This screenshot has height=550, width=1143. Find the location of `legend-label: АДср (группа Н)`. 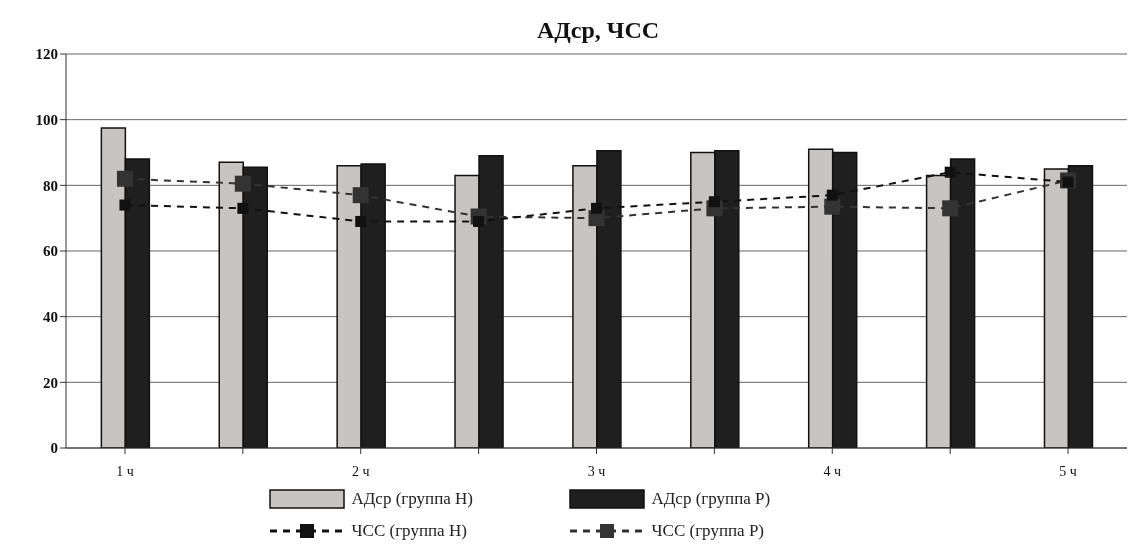

legend-label: АДср (группа Н) is located at coordinates (412, 499).